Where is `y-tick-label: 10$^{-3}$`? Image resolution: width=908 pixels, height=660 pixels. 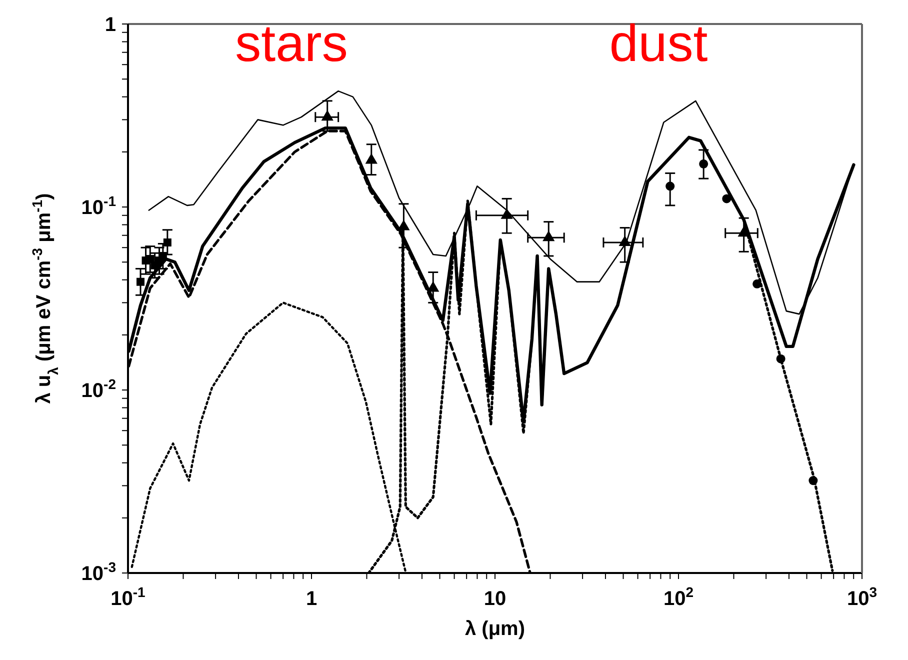 y-tick-label: 10$^{-3}$ is located at coordinates (98, 572).